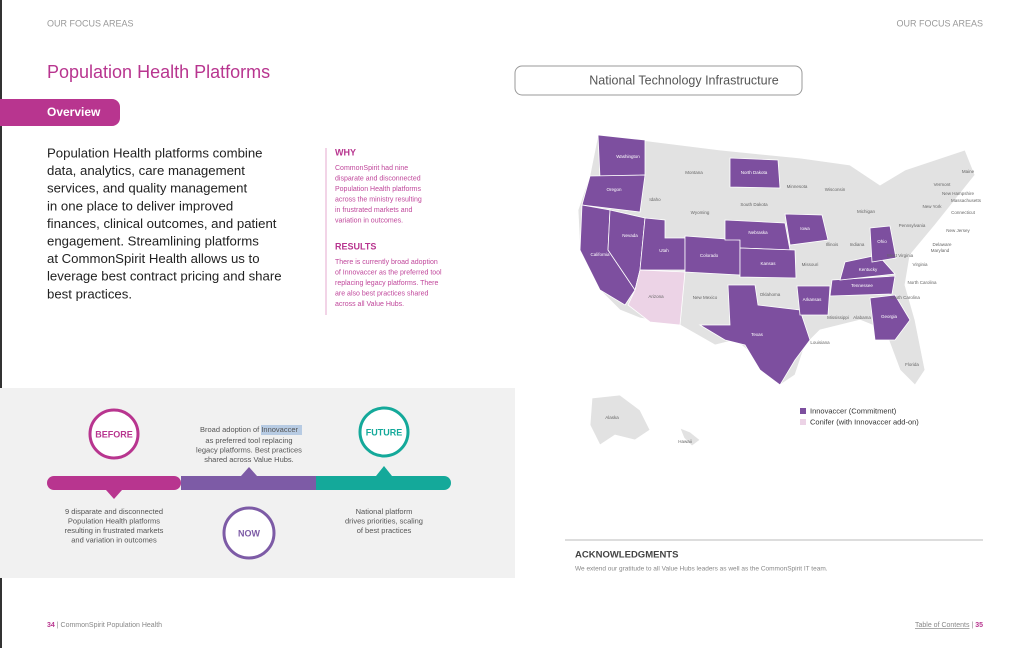 The image size is (1024, 653). Describe the element at coordinates (249, 459) in the screenshot. I see `now-note: shared across Value Hubs.` at that location.